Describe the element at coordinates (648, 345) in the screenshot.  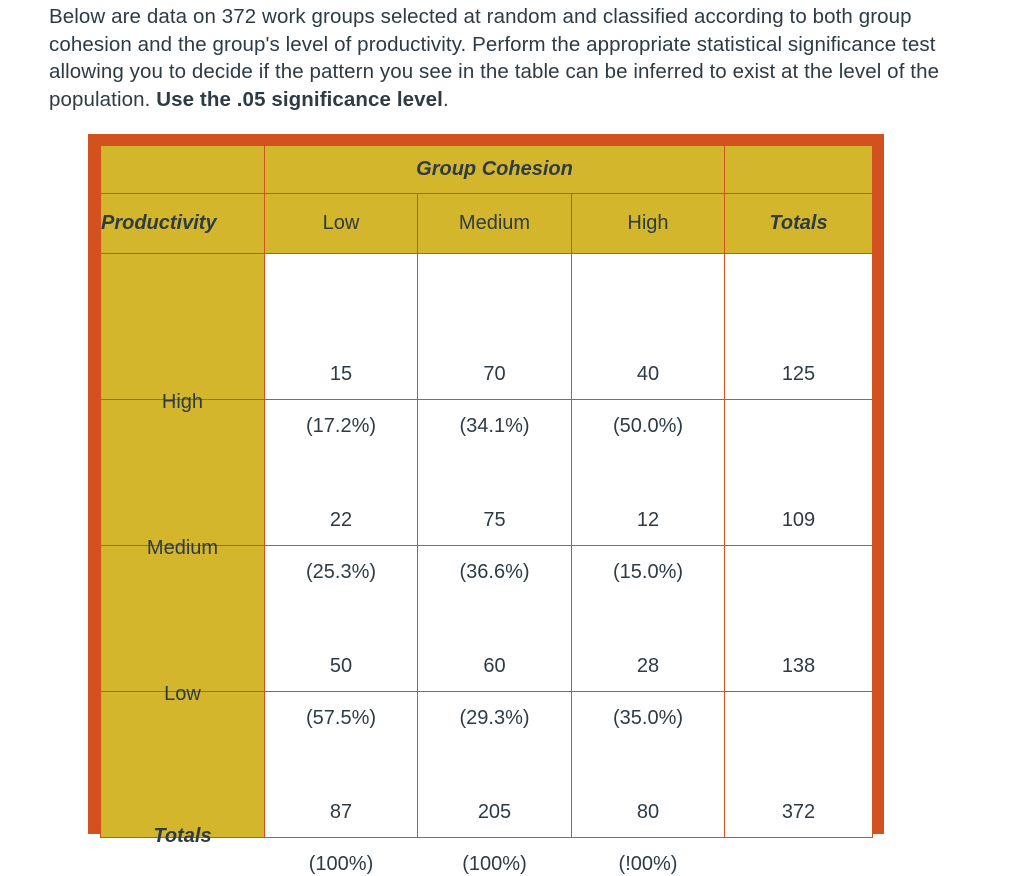
I see `cell-high-high: 40 (50.0%)` at that location.